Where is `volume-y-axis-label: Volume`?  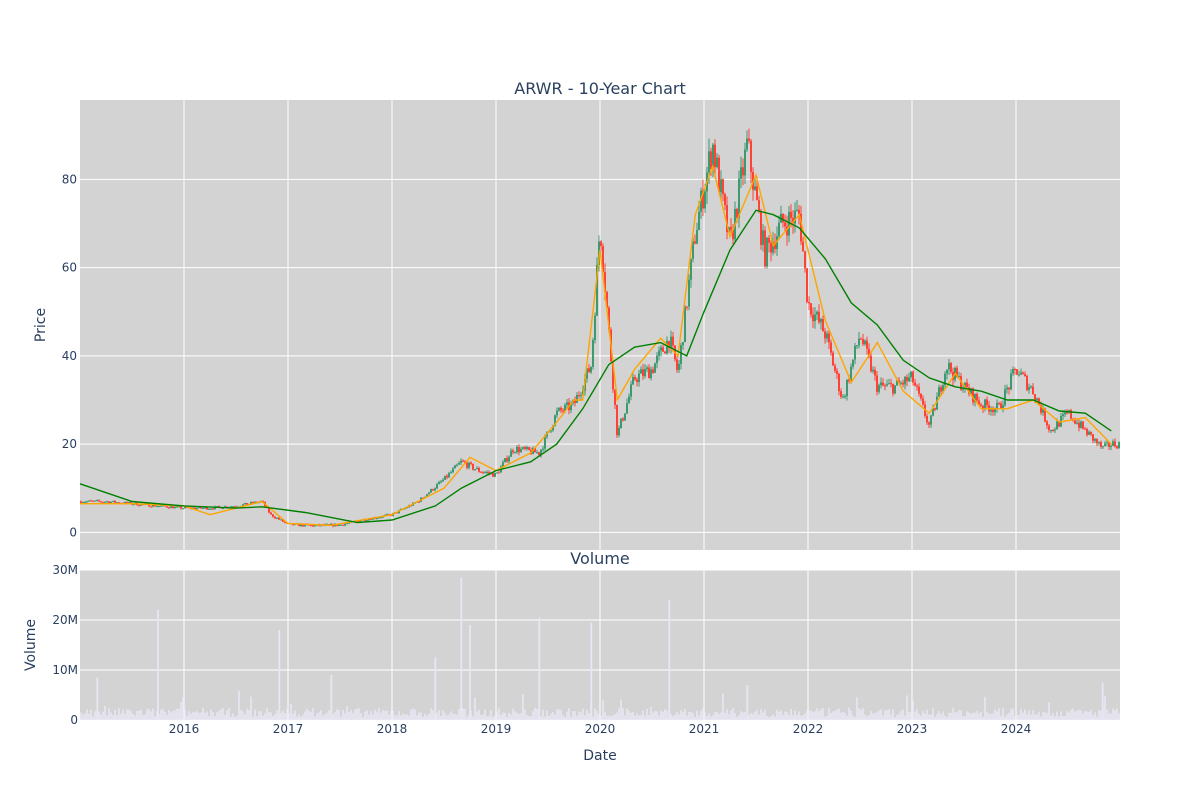
volume-y-axis-label: Volume is located at coordinates (31, 645).